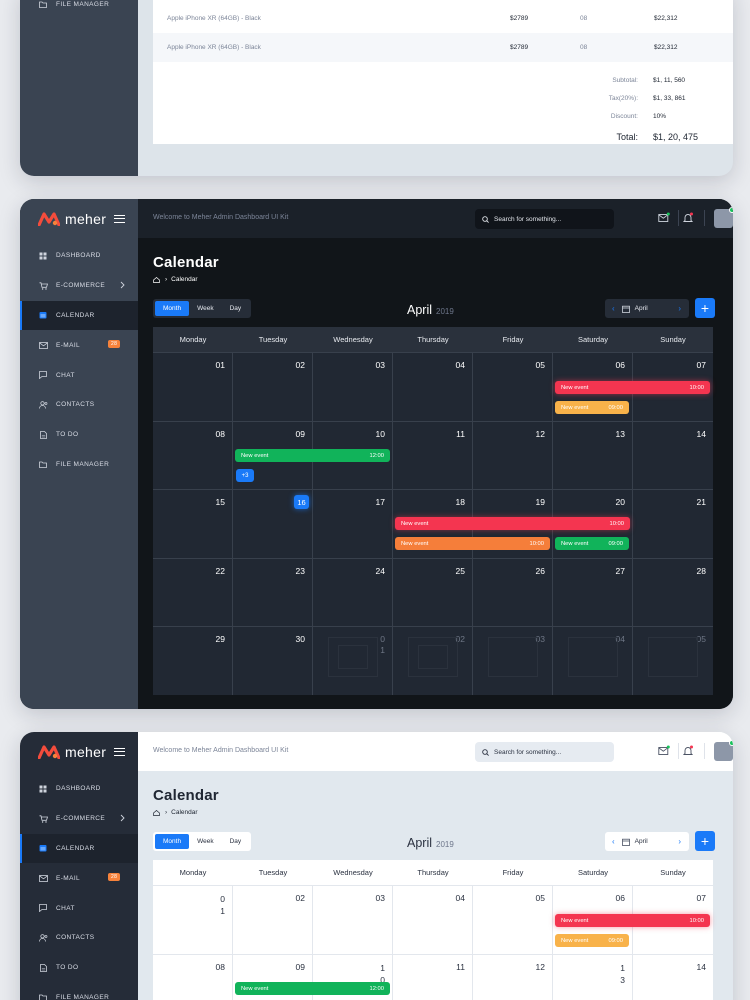 The width and height of the screenshot is (750, 1000). Describe the element at coordinates (273, 660) in the screenshot. I see `calendar-day: 30` at that location.